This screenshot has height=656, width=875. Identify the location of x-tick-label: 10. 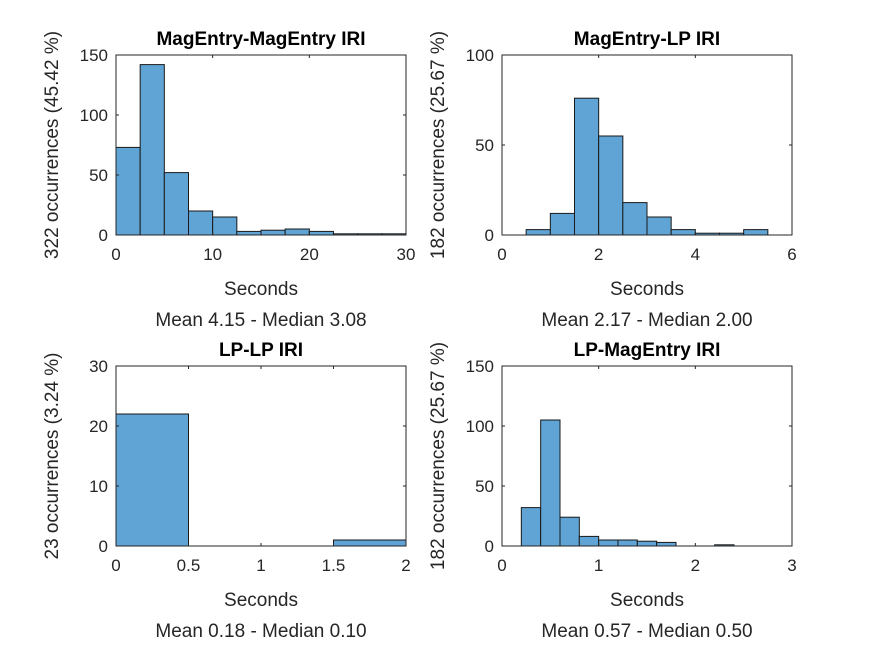
(212, 254).